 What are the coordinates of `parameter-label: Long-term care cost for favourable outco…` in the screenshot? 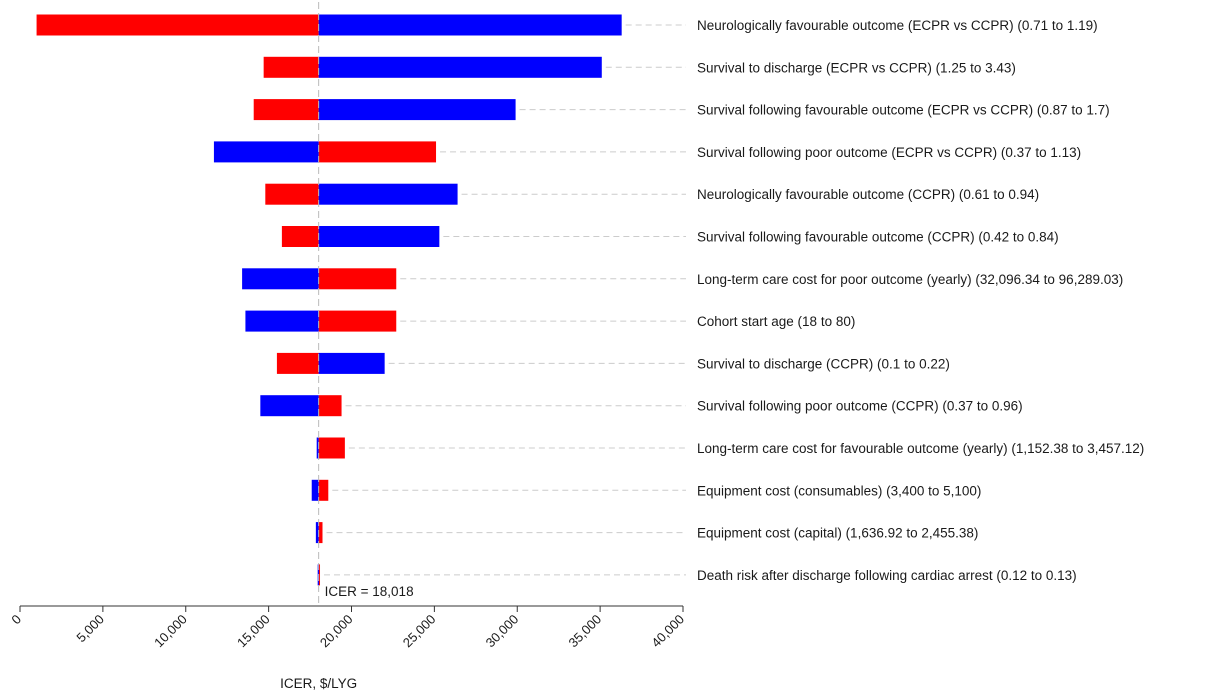 It's located at (920, 448).